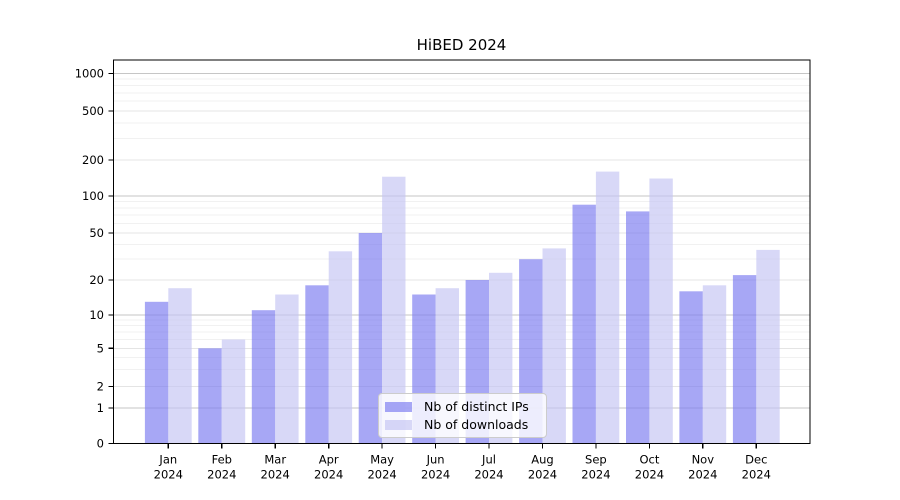 The height and width of the screenshot is (500, 900). I want to click on y-tick-label-0: 0, so click(100, 444).